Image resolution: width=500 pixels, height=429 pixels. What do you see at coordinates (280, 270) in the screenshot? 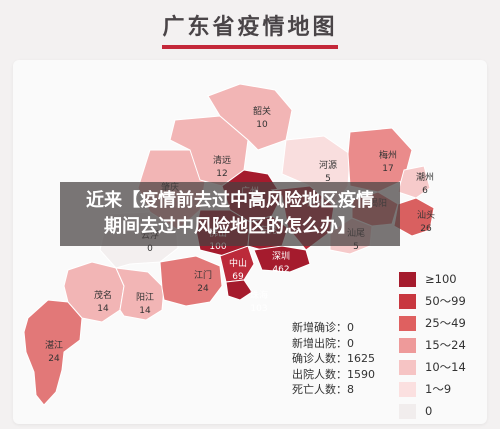
I see `region-value-shenzhen: 462` at bounding box center [280, 270].